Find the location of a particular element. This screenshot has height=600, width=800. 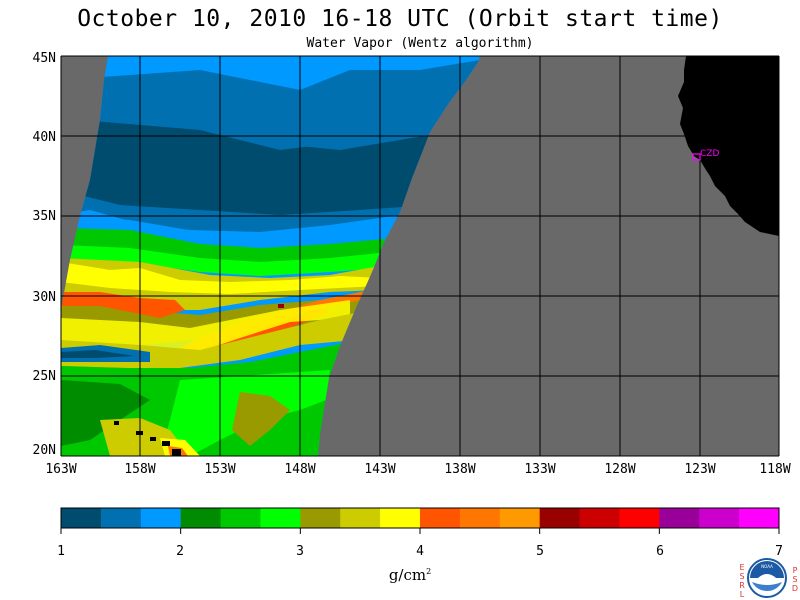

colorbar-tick: 3 is located at coordinates (300, 551).